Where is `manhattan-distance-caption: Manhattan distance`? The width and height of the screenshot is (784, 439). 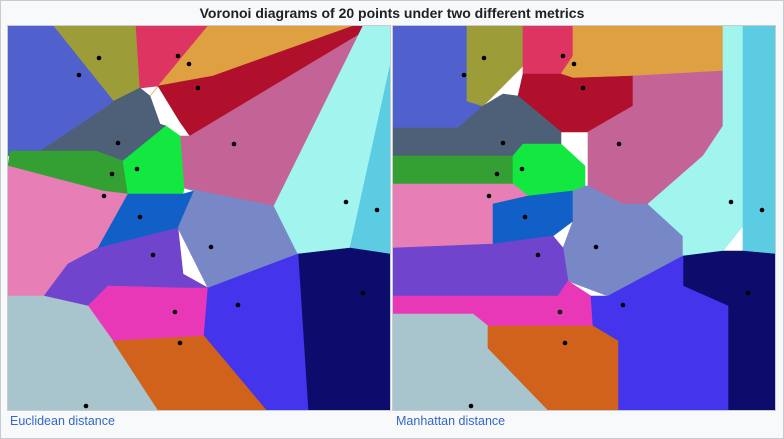 manhattan-distance-caption: Manhattan distance is located at coordinates (451, 421).